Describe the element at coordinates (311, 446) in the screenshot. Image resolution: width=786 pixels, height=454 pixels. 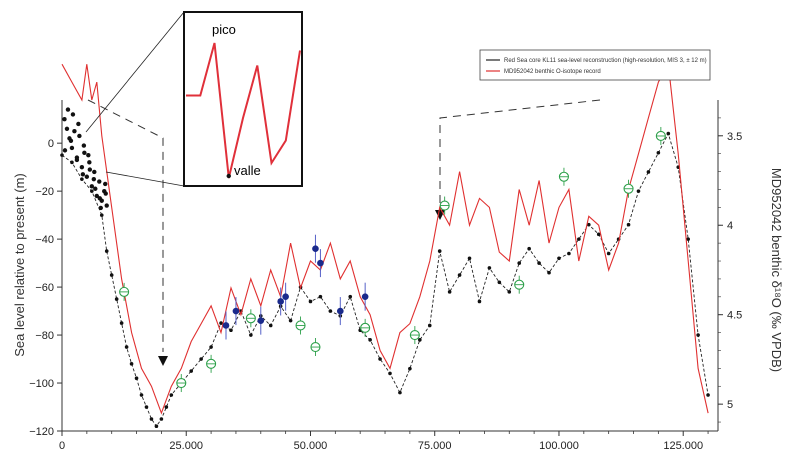
I see `x-tick-label: 50.000` at that location.